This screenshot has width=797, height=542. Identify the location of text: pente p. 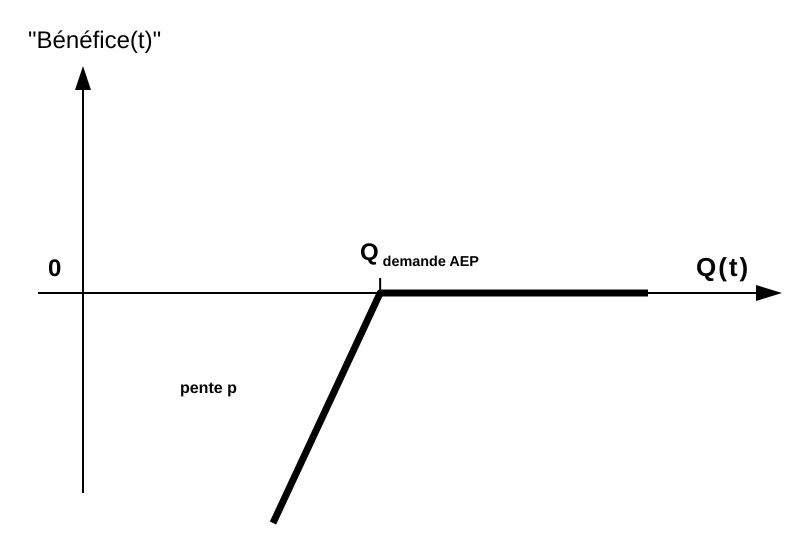
(209, 388).